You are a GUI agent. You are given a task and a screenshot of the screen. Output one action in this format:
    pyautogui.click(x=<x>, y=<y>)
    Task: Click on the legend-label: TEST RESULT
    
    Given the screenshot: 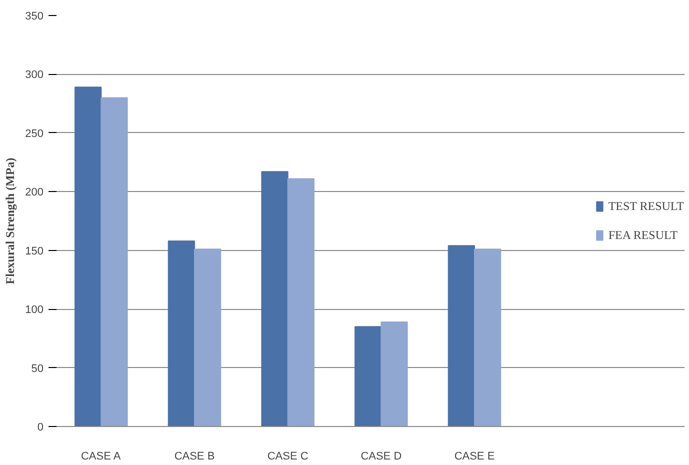 What is the action you would take?
    pyautogui.click(x=646, y=206)
    